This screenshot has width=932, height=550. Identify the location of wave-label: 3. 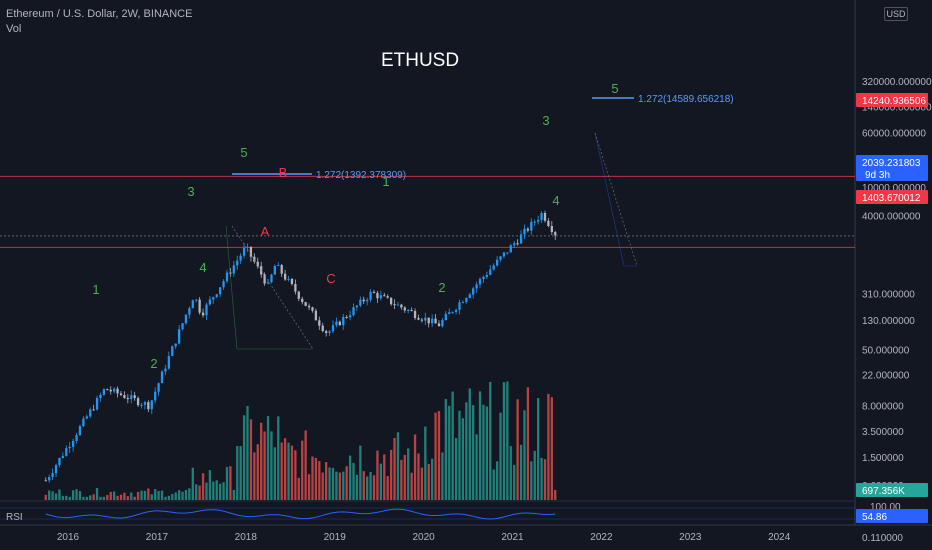
(190, 191).